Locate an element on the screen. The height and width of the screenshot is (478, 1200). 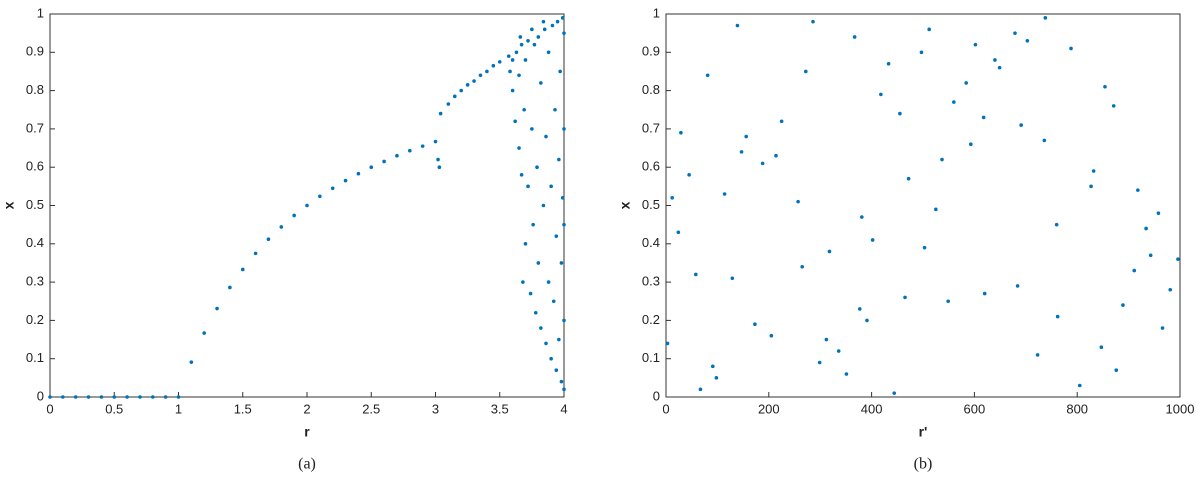
x-tick-label: 1000 is located at coordinates (1180, 408).